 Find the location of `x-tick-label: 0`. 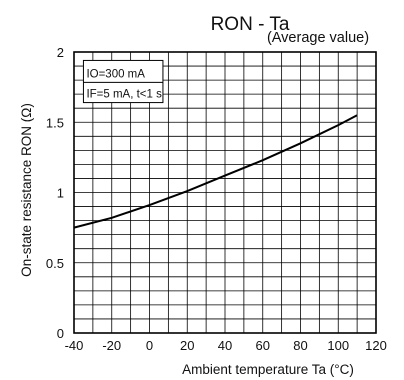

x-tick-label: 0 is located at coordinates (149, 345).